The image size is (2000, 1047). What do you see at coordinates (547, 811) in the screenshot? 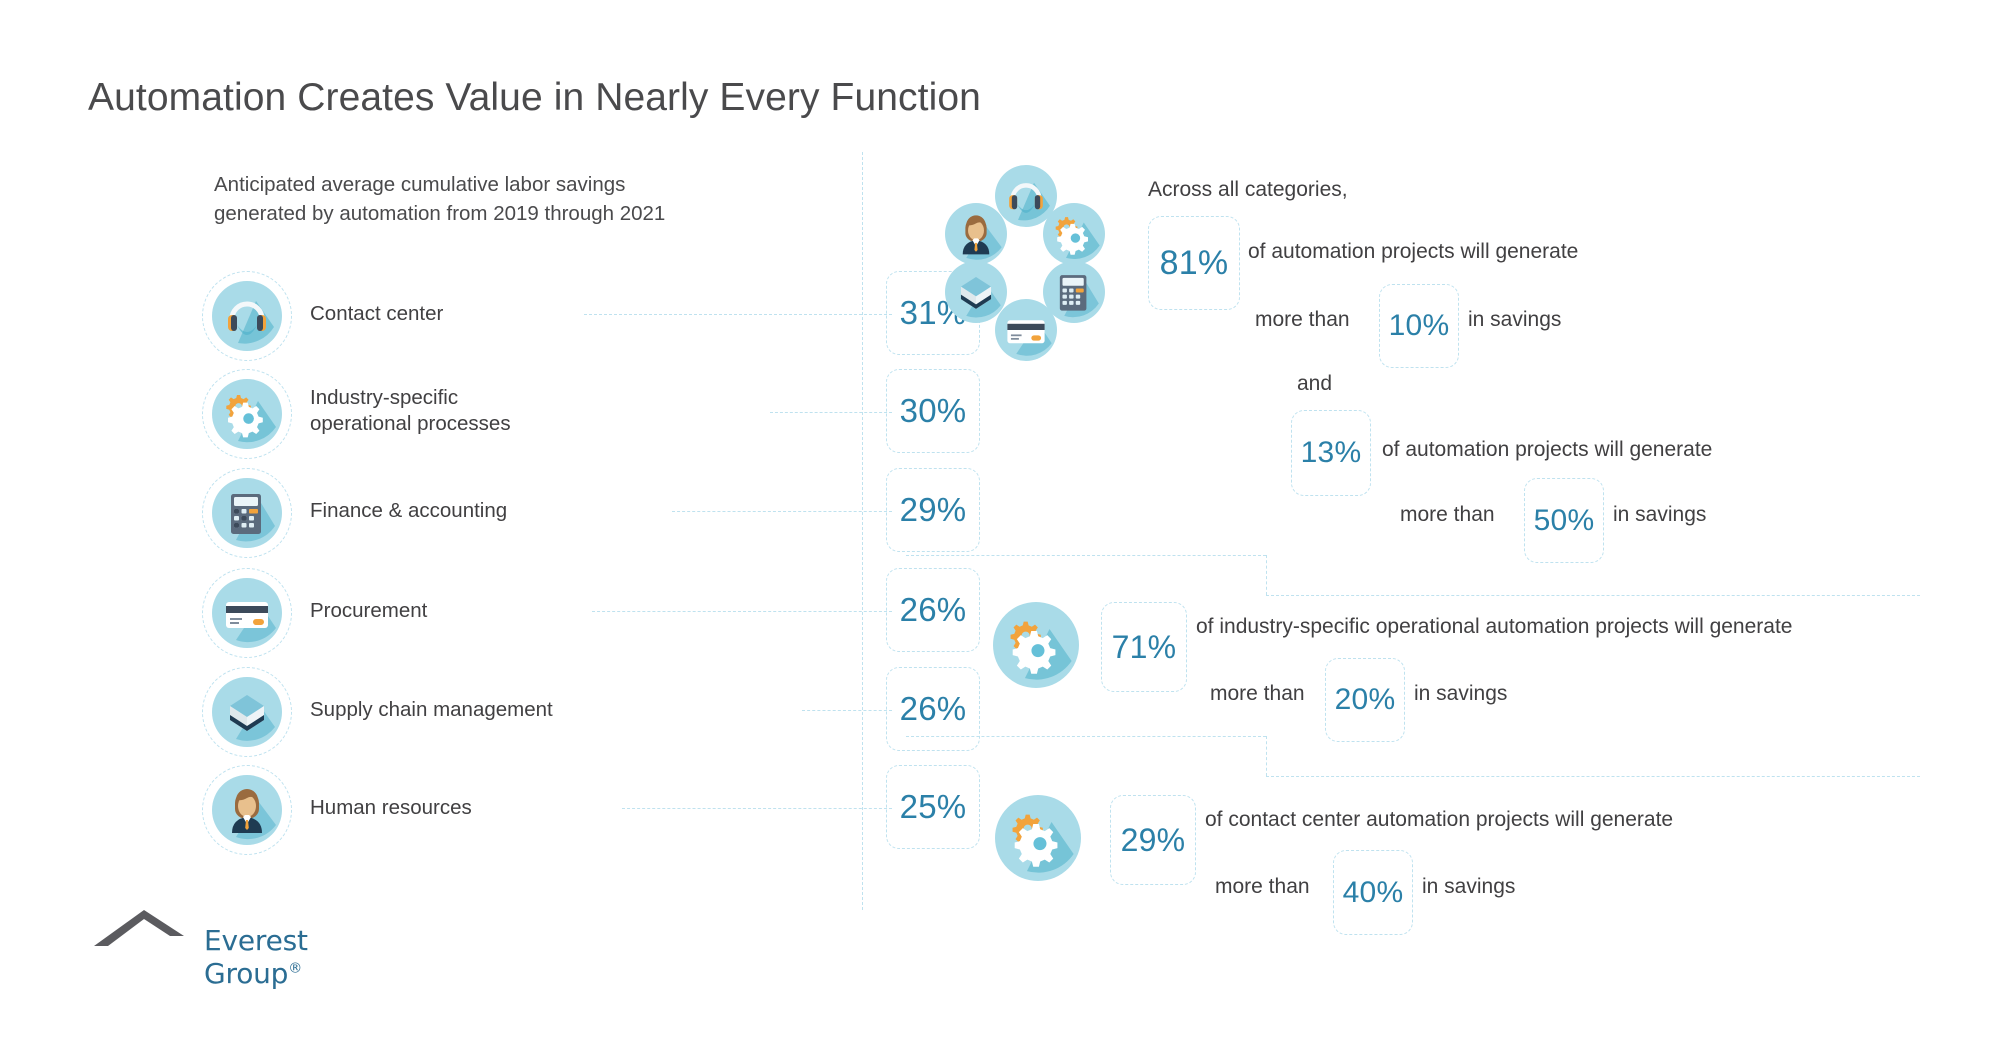
I see `list-item: Human resources` at bounding box center [547, 811].